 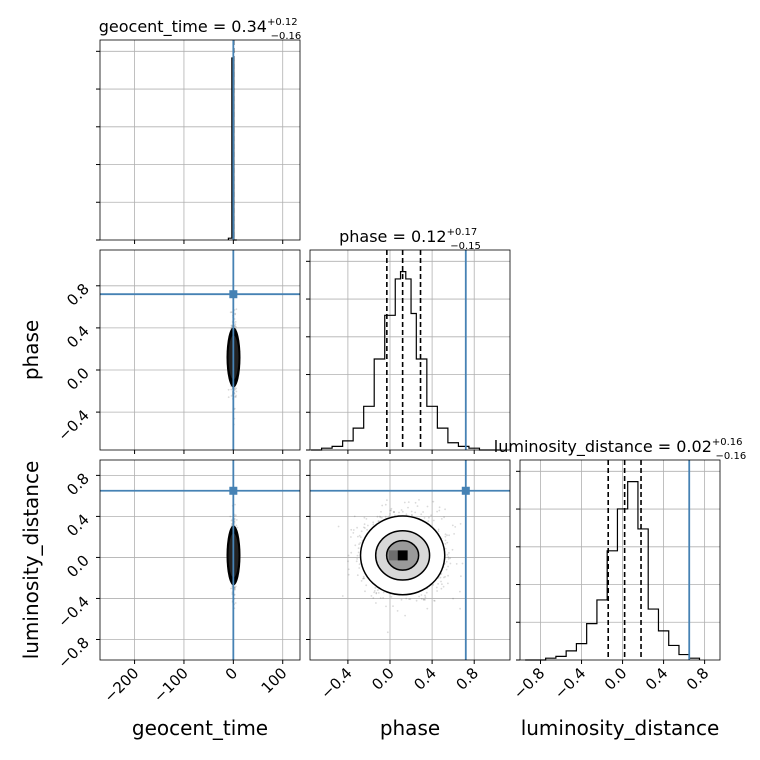 What do you see at coordinates (410, 350) in the screenshot?
I see `panel-frame-phase` at bounding box center [410, 350].